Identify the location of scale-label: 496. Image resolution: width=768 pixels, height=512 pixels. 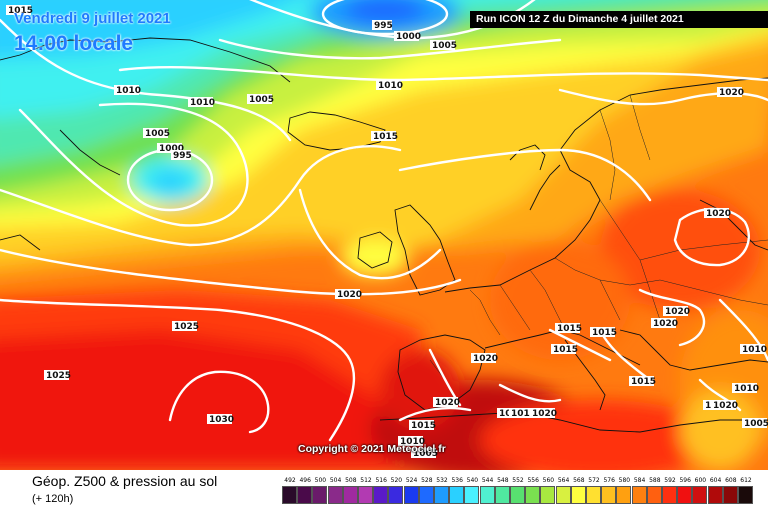
(305, 480).